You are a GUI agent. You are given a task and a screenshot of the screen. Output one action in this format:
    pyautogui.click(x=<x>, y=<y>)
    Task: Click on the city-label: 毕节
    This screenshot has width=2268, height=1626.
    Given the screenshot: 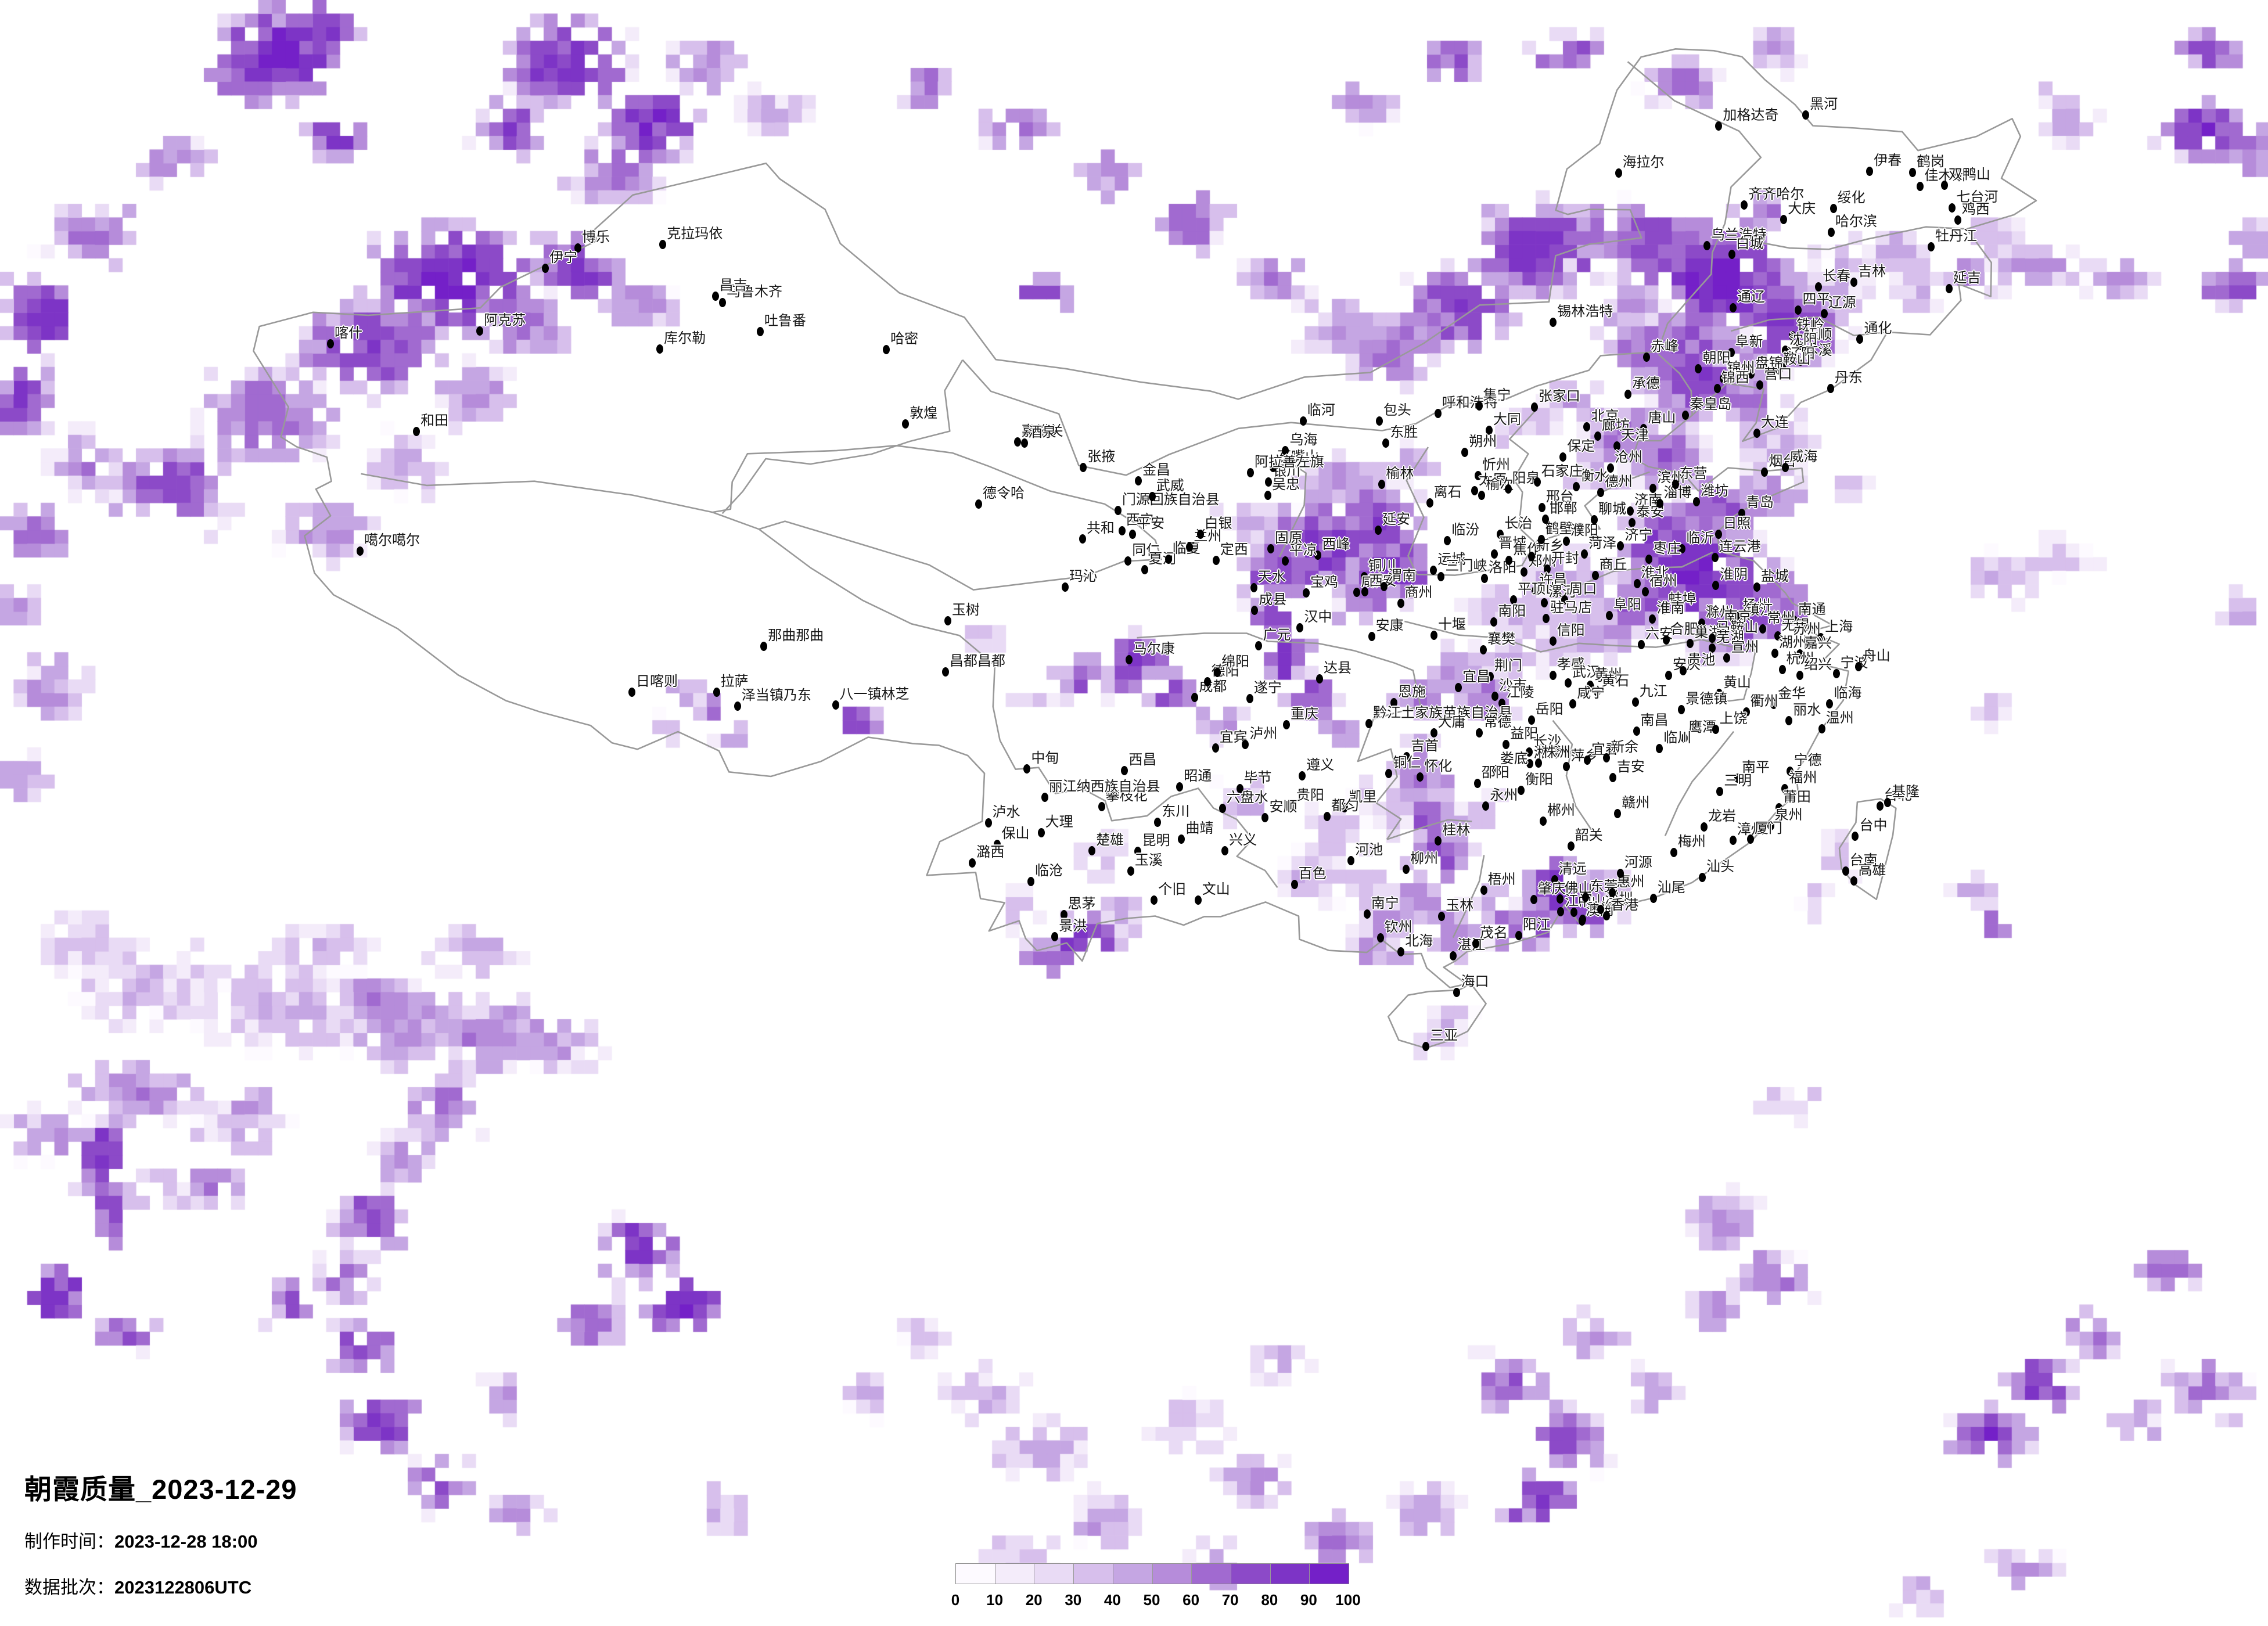 What is the action you would take?
    pyautogui.click(x=1257, y=778)
    